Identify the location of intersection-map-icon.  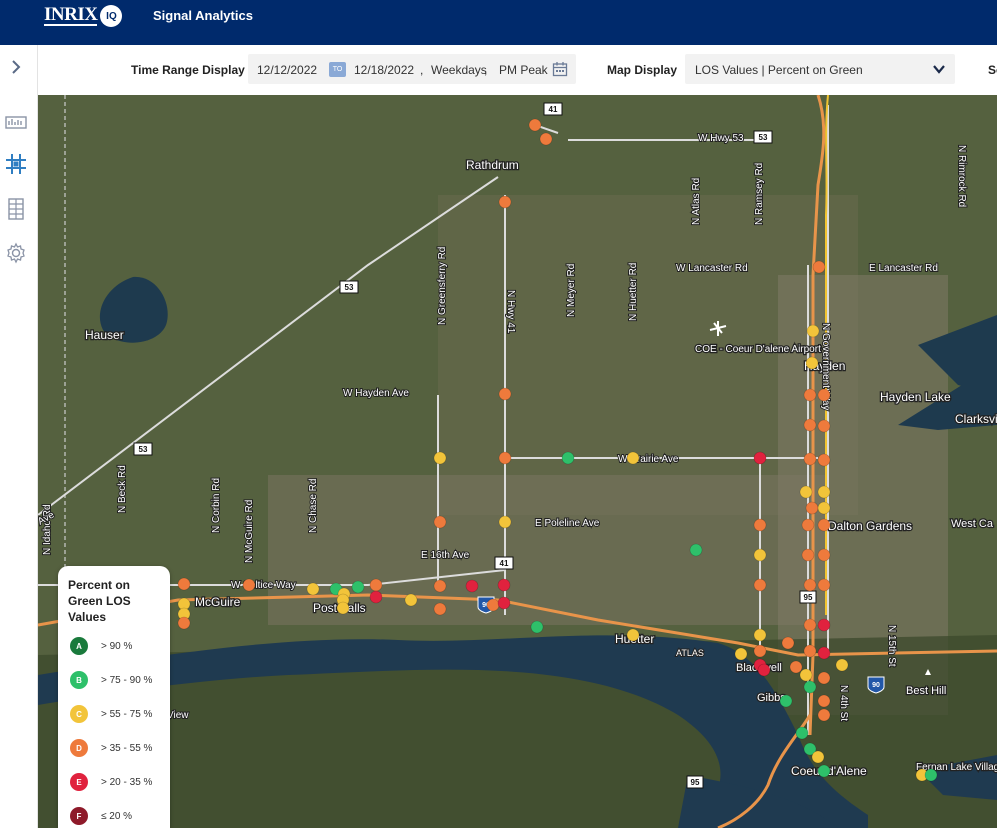
(16, 164).